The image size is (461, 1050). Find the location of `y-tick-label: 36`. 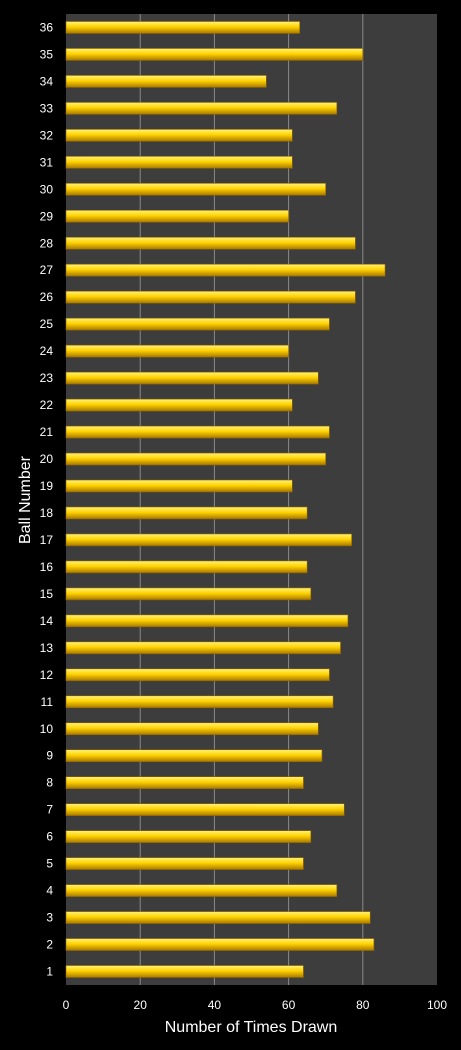

y-tick-label: 36 is located at coordinates (47, 27).